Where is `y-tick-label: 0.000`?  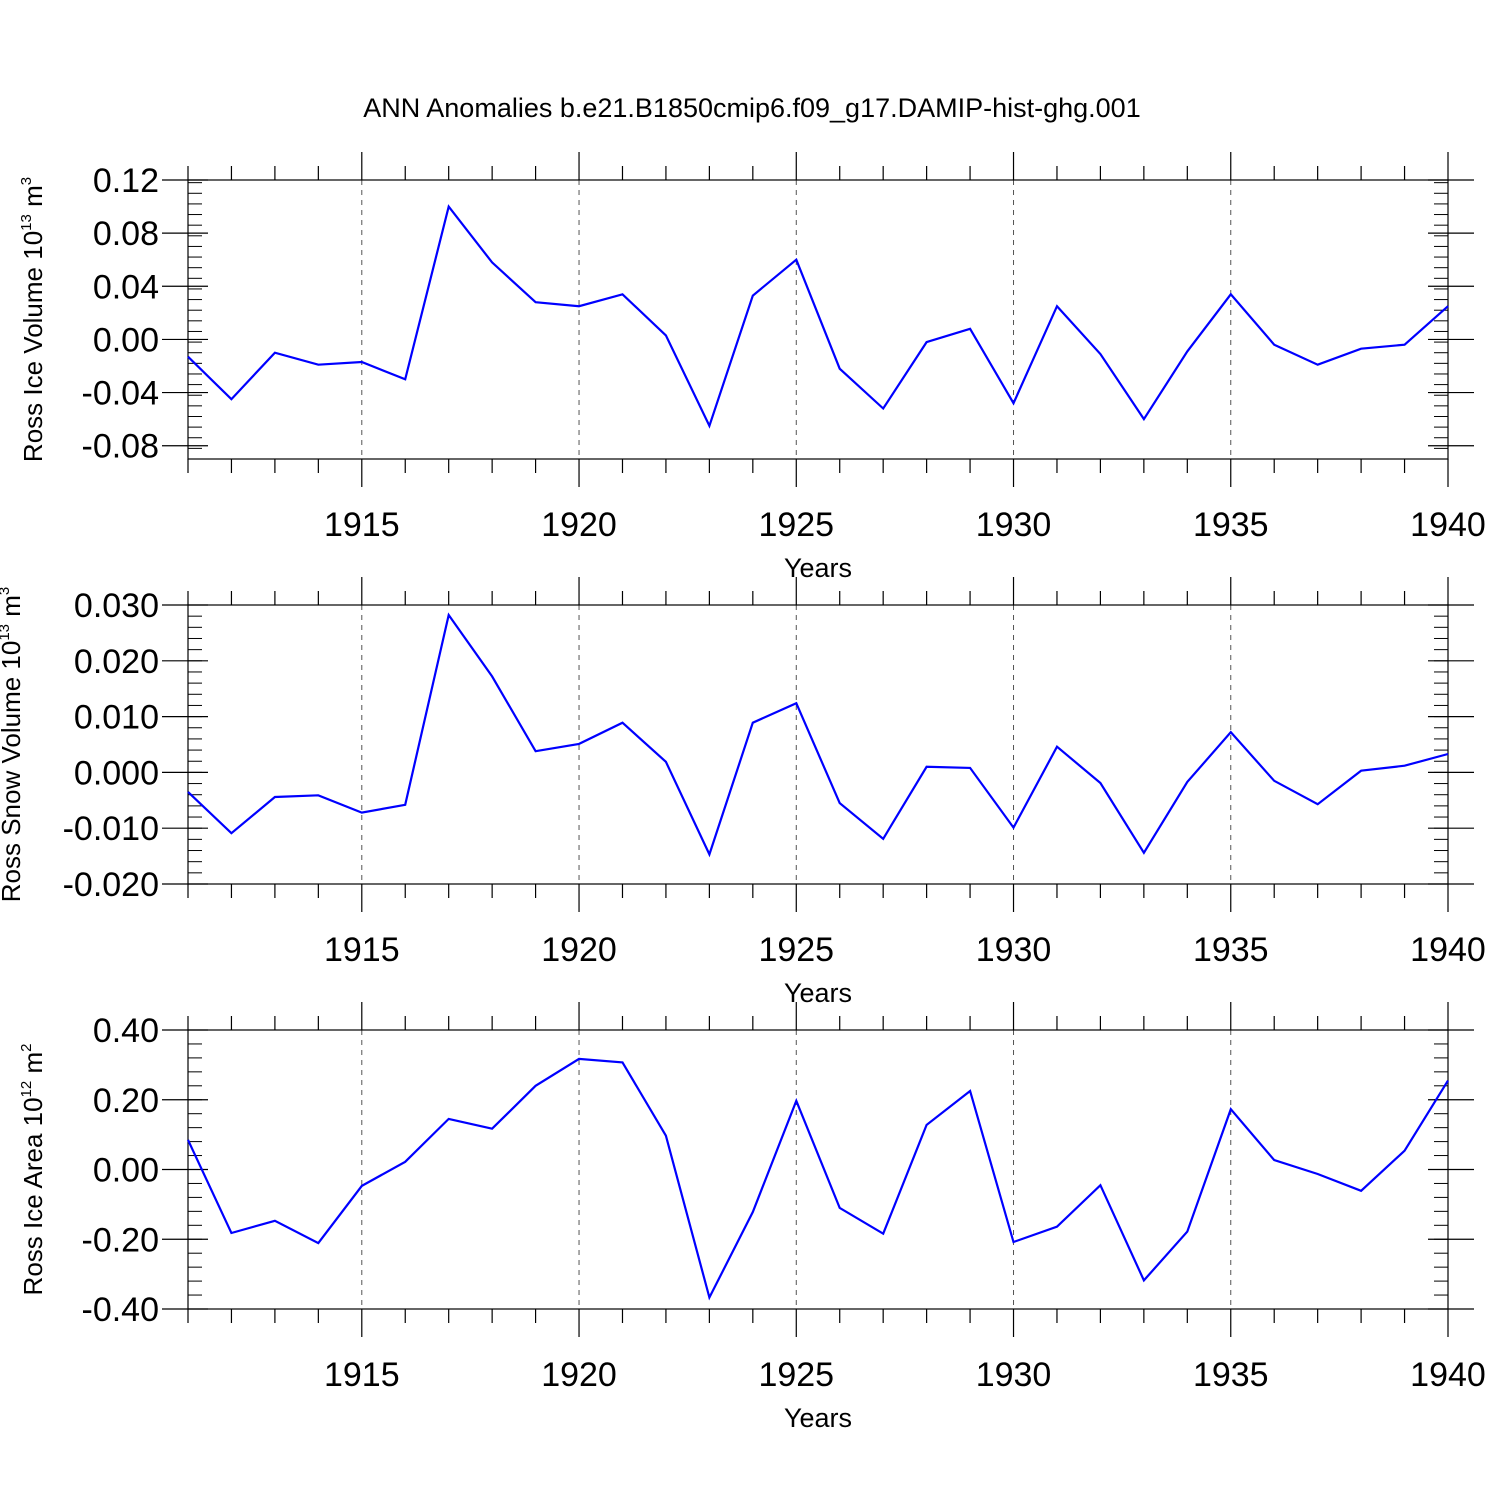
y-tick-label: 0.000 is located at coordinates (116, 773).